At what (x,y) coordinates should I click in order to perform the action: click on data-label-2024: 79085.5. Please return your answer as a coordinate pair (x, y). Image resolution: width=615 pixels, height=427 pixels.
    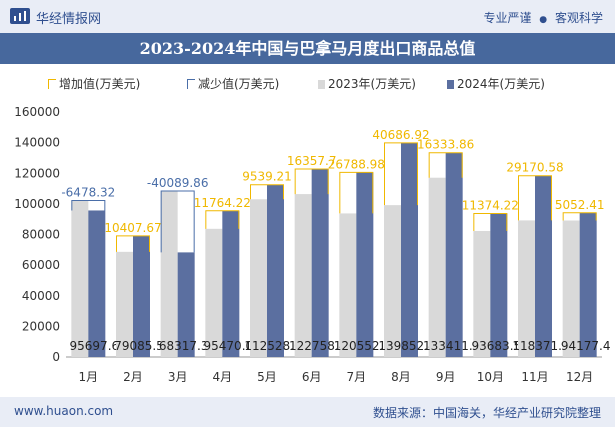
    Looking at the image, I should click on (139, 346).